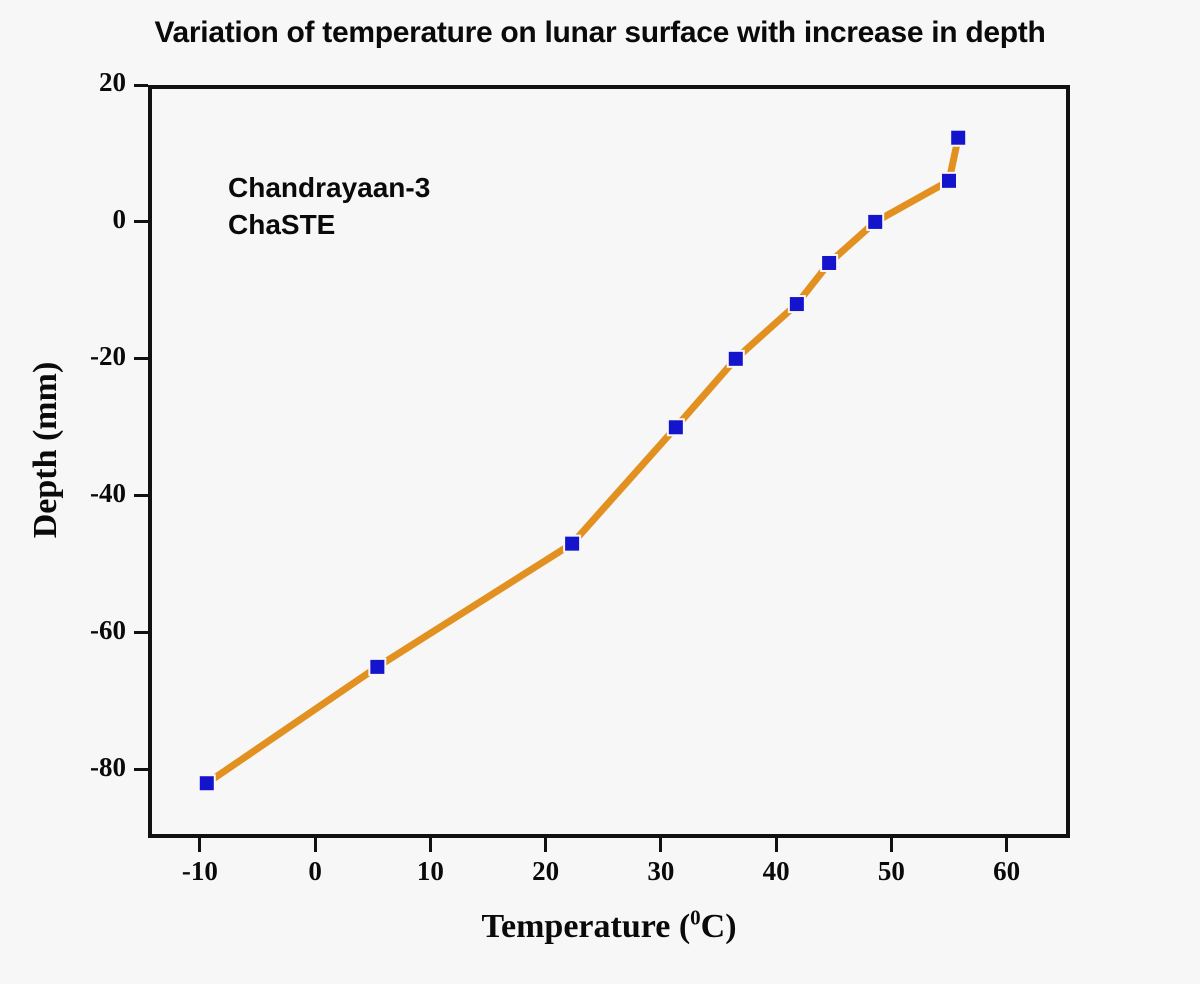  What do you see at coordinates (112, 82) in the screenshot?
I see `y-tick-label: 20` at bounding box center [112, 82].